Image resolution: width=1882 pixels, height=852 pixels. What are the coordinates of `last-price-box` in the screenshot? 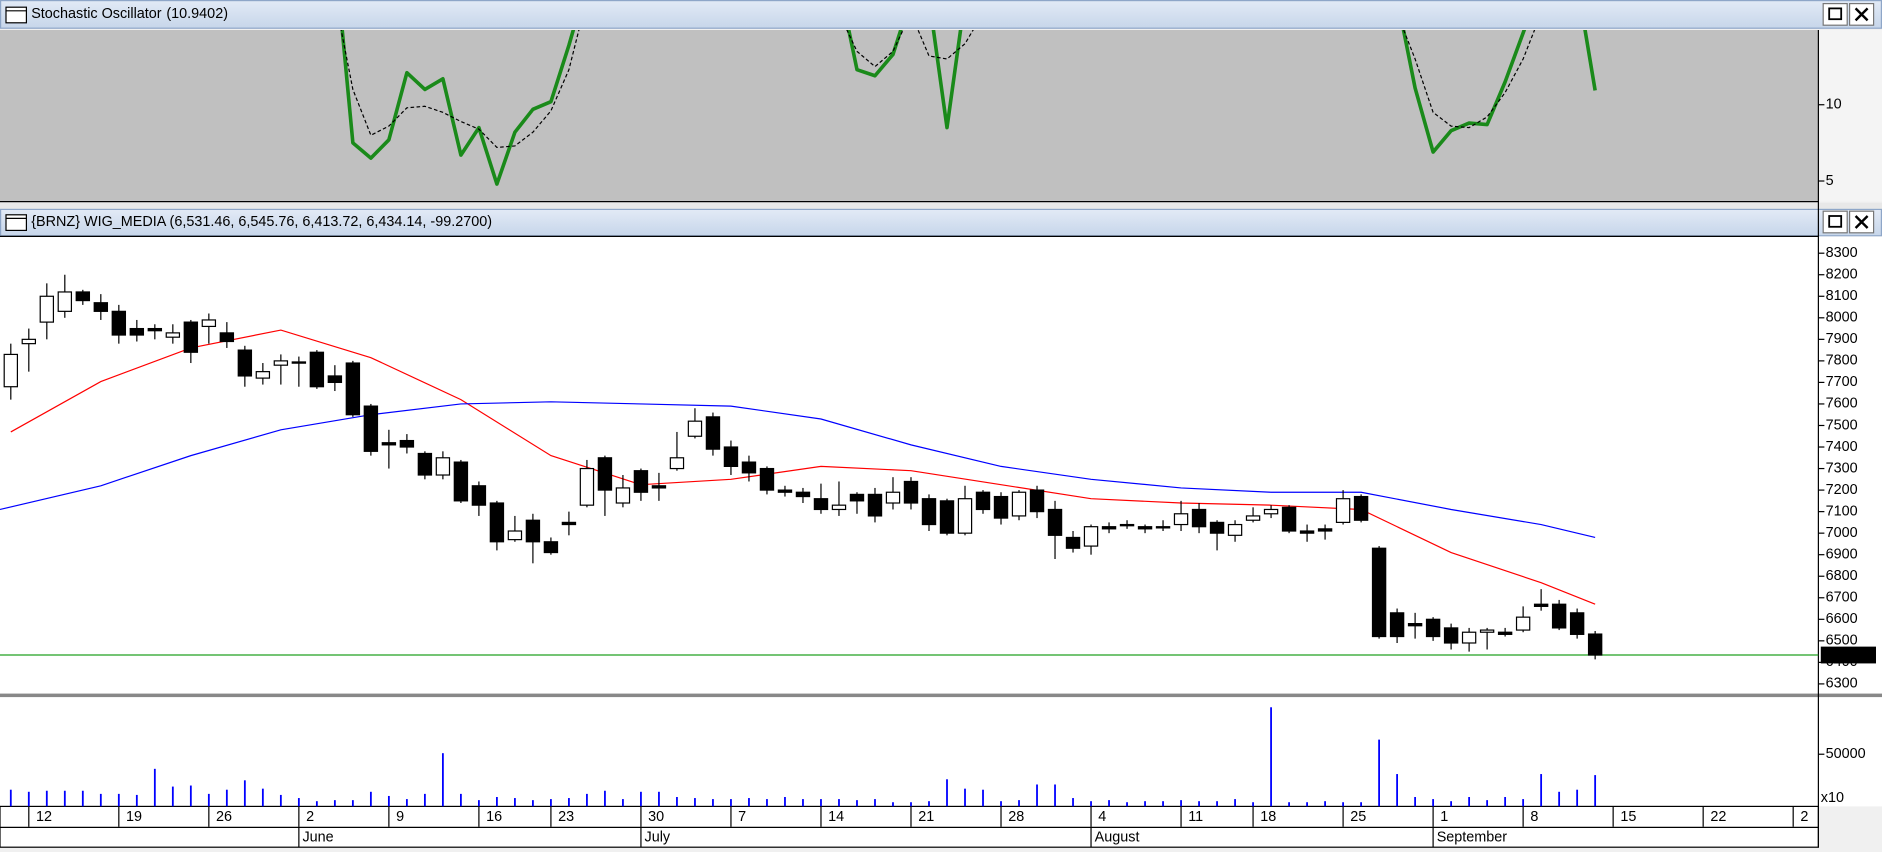 It's located at (1848, 655).